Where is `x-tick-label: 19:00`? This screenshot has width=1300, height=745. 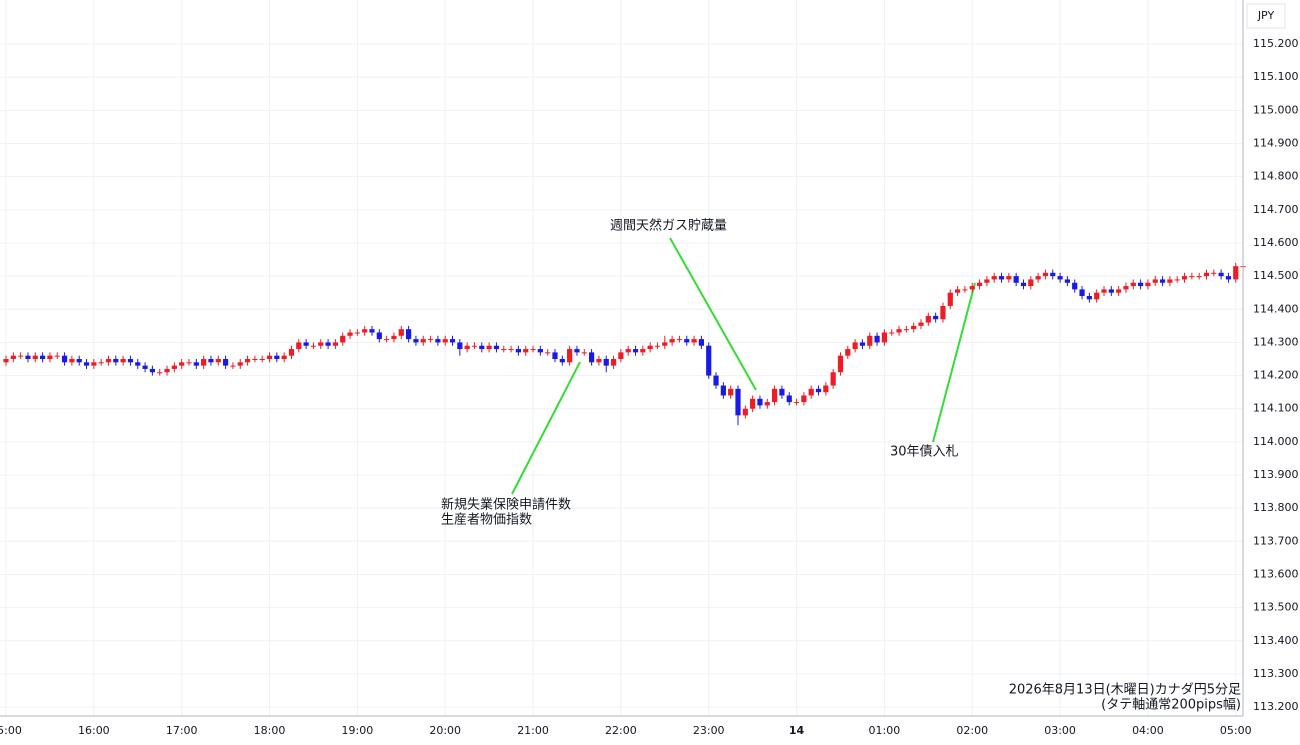
x-tick-label: 19:00 is located at coordinates (358, 730).